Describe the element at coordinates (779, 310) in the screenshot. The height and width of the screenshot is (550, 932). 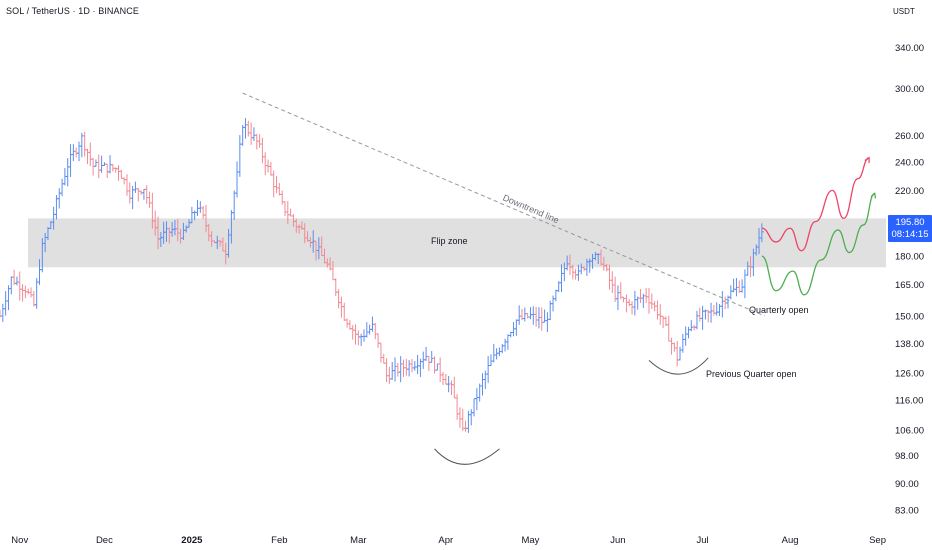
I see `quarterly-open-label: Quarterly open` at that location.